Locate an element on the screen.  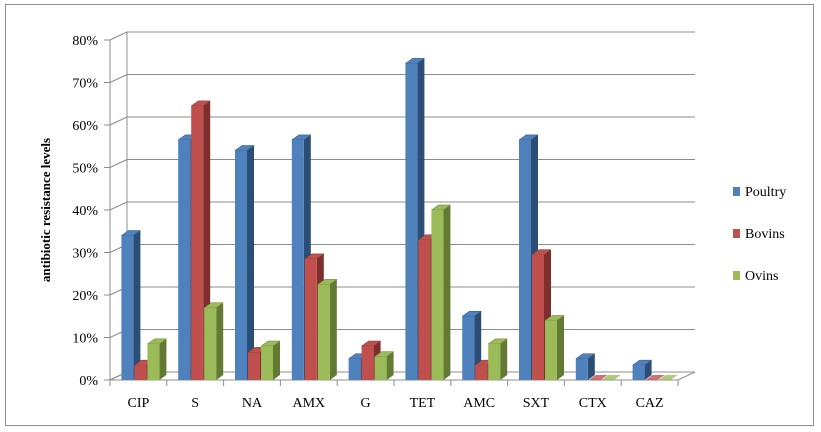
y-tick-label: 70% is located at coordinates (85, 84).